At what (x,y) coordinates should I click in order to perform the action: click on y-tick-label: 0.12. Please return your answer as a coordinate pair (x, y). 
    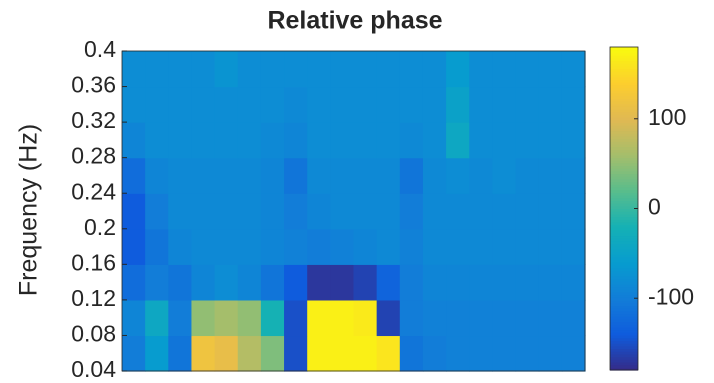
    Looking at the image, I should click on (93, 298).